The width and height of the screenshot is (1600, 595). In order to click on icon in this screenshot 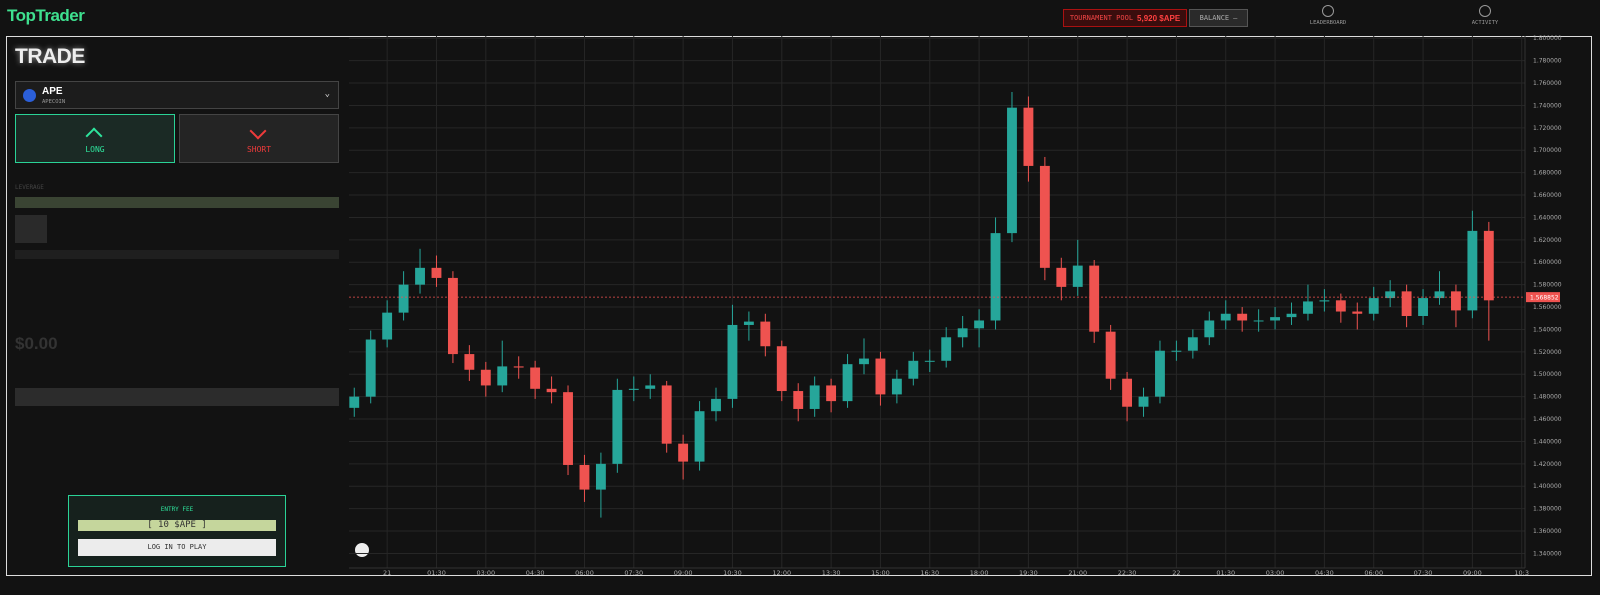, I will do `click(1485, 11)`.